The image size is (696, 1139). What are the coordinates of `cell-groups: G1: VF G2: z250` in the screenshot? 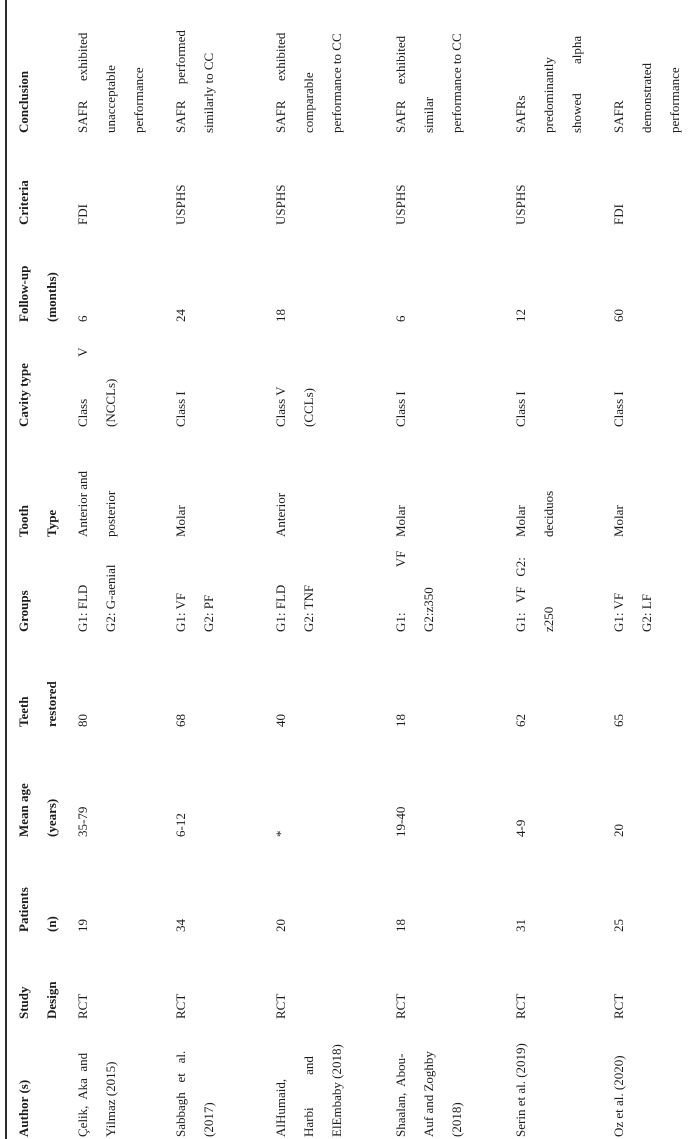 It's located at (534, 594).